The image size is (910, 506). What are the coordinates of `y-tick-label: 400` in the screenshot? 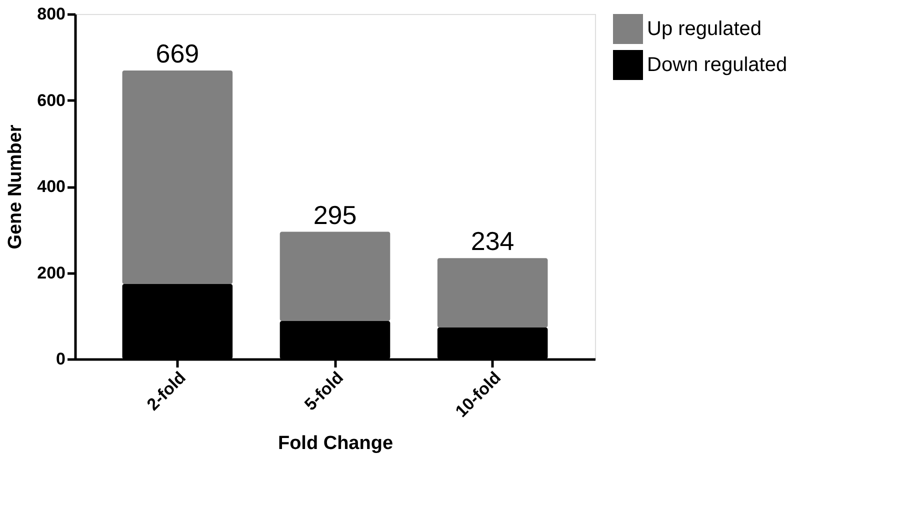 It's located at (51, 186).